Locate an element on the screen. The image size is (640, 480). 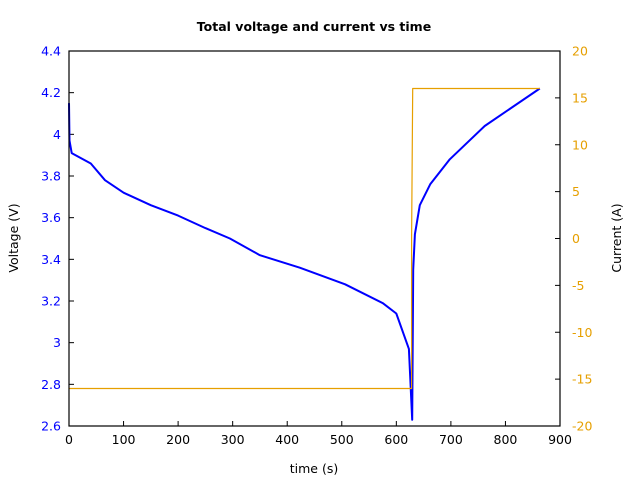
y2-tick-label: 20 is located at coordinates (580, 51).